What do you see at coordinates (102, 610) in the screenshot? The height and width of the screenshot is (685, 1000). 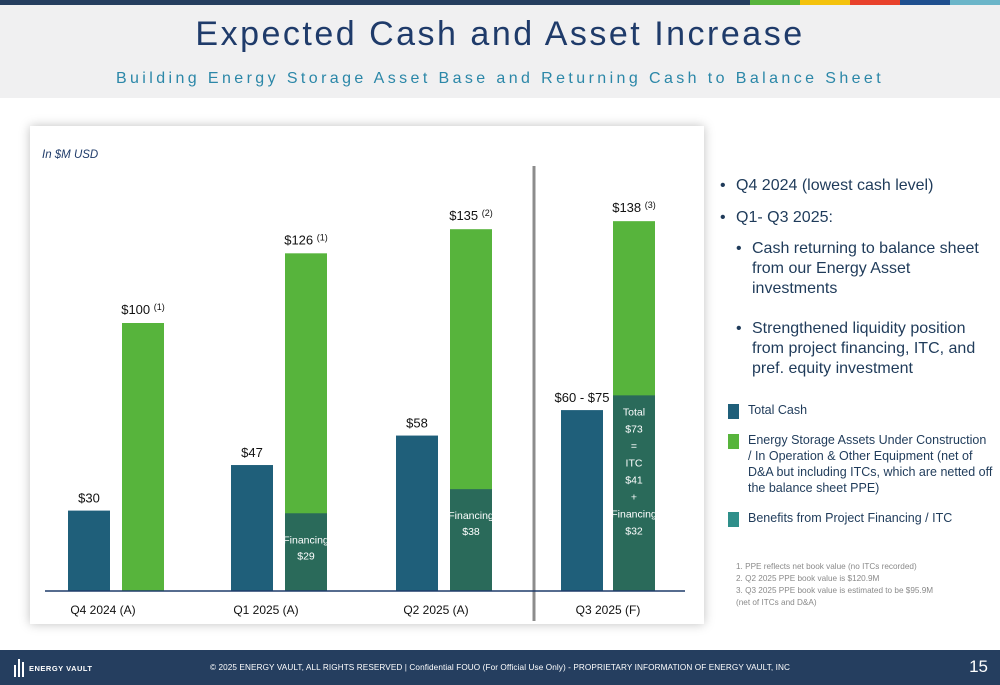 I see `x-axis-tick-label: Q4 2024 (A)` at bounding box center [102, 610].